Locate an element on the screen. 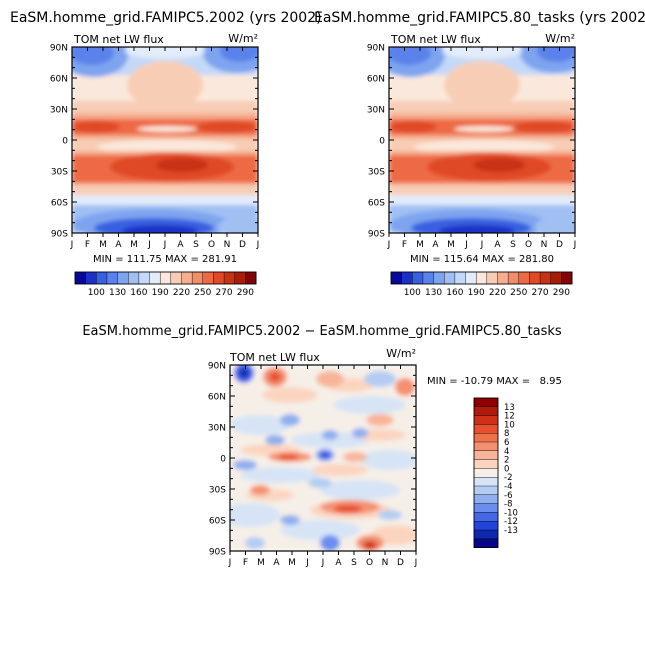 This screenshot has width=645, height=645. panel-right-lat-axis: 90N 60N 30N 0 30S 60S 90S is located at coordinates (471, 142).